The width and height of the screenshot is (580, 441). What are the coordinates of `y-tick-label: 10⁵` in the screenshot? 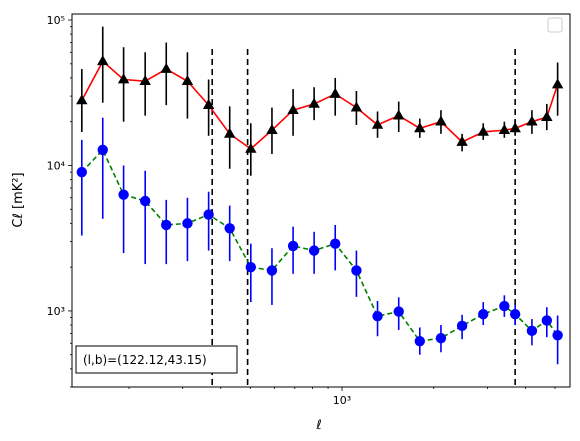 It's located at (56, 20).